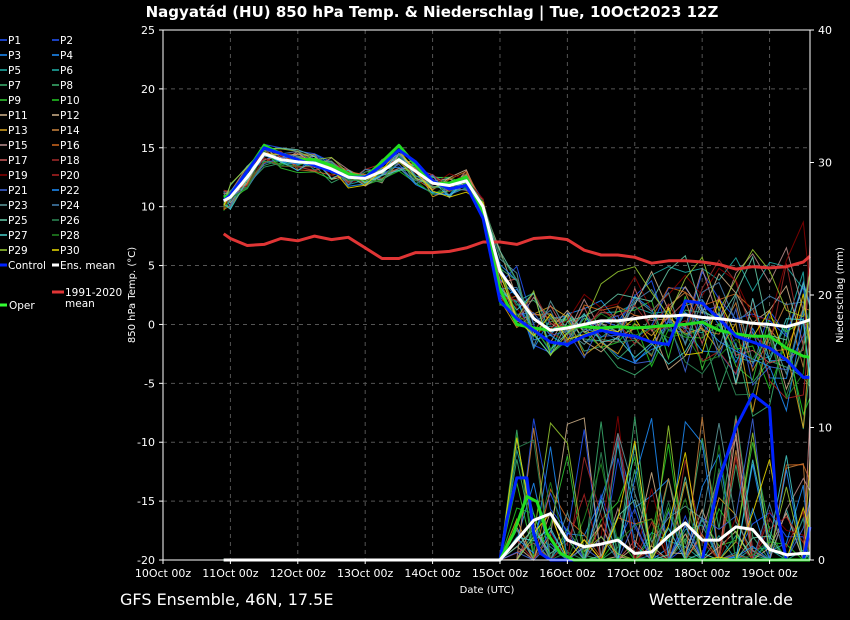 The width and height of the screenshot is (850, 620). Describe the element at coordinates (70, 146) in the screenshot. I see `legend-entry: P16` at that location.